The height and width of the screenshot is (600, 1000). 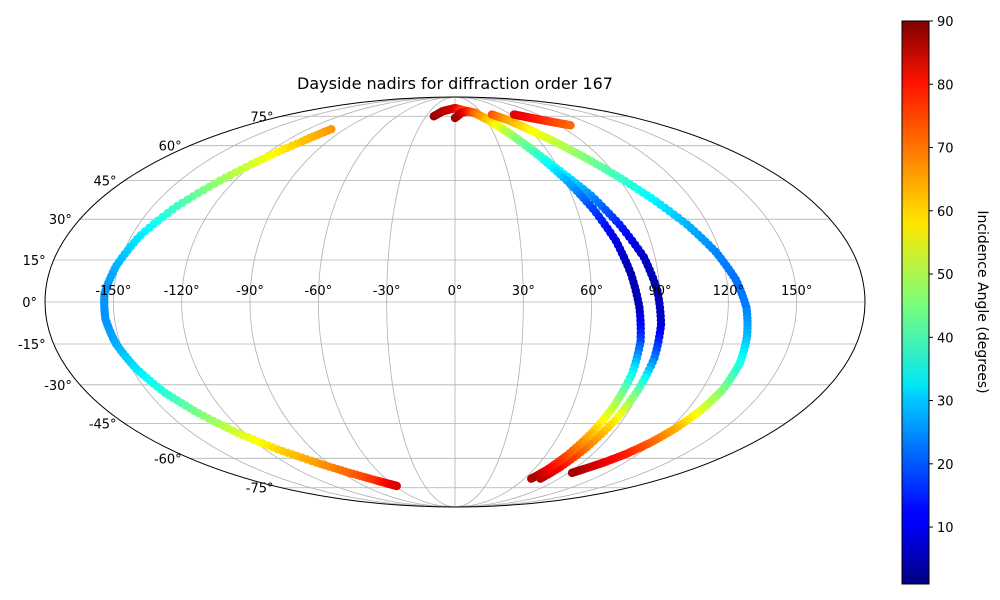 What do you see at coordinates (945, 22) in the screenshot?
I see `colorbar-tick-label: 90` at bounding box center [945, 22].